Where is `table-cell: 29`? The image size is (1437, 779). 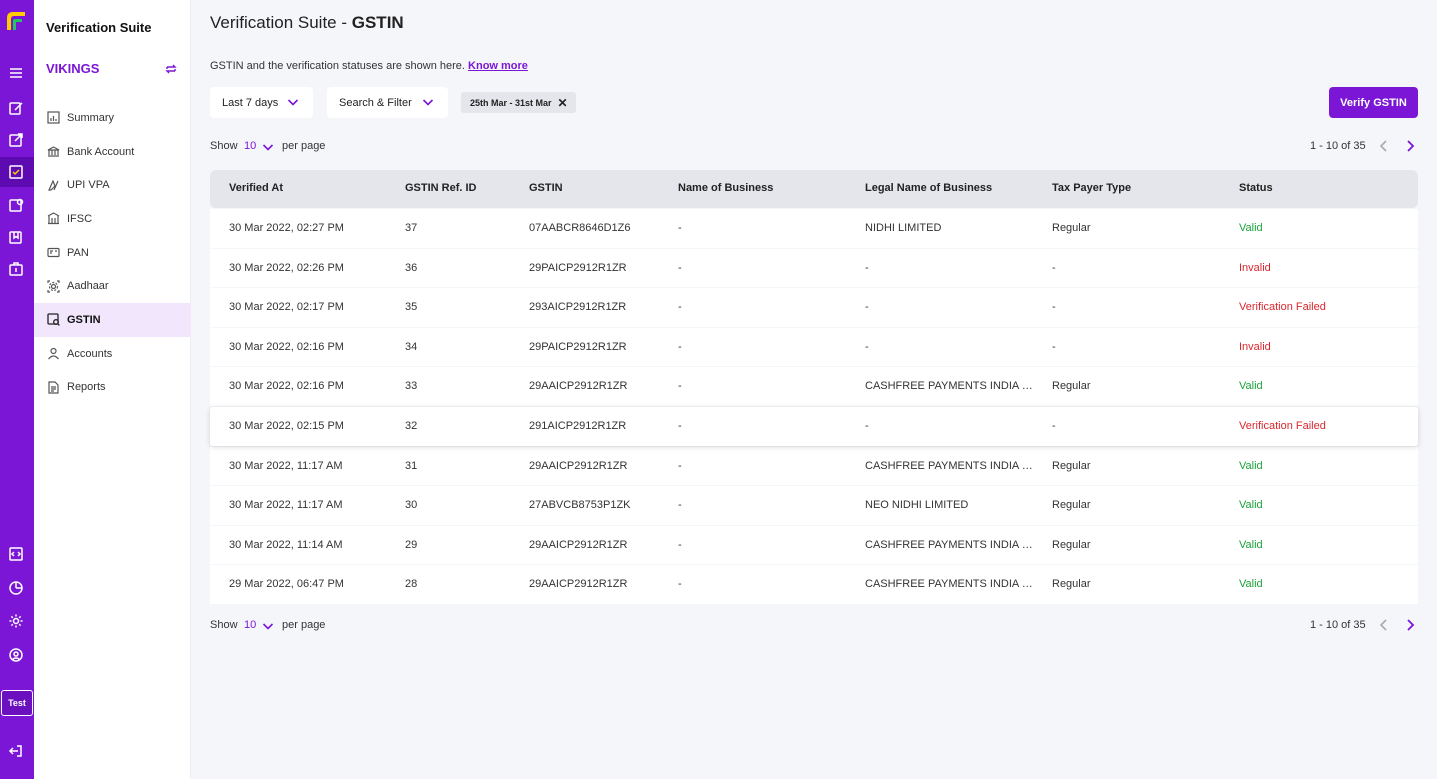
table-cell: 29 is located at coordinates (411, 544).